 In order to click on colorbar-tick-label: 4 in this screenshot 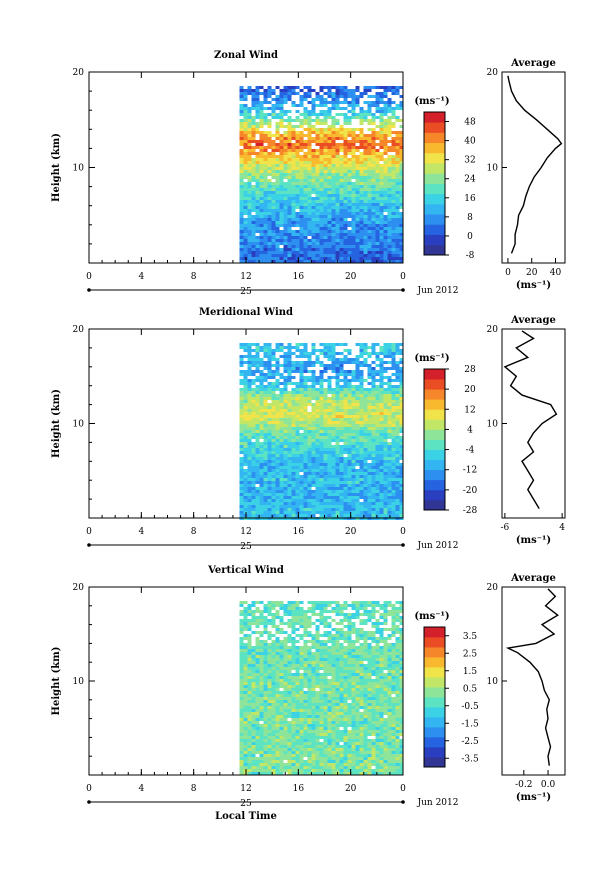, I will do `click(470, 430)`.